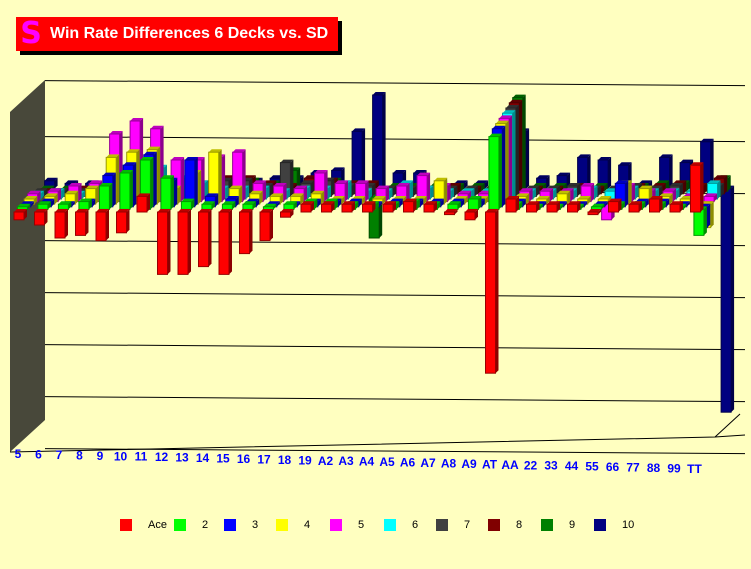  I want to click on chart-title-box: S Win Rate Differences 6 Decks vs. SD, so click(177, 34).